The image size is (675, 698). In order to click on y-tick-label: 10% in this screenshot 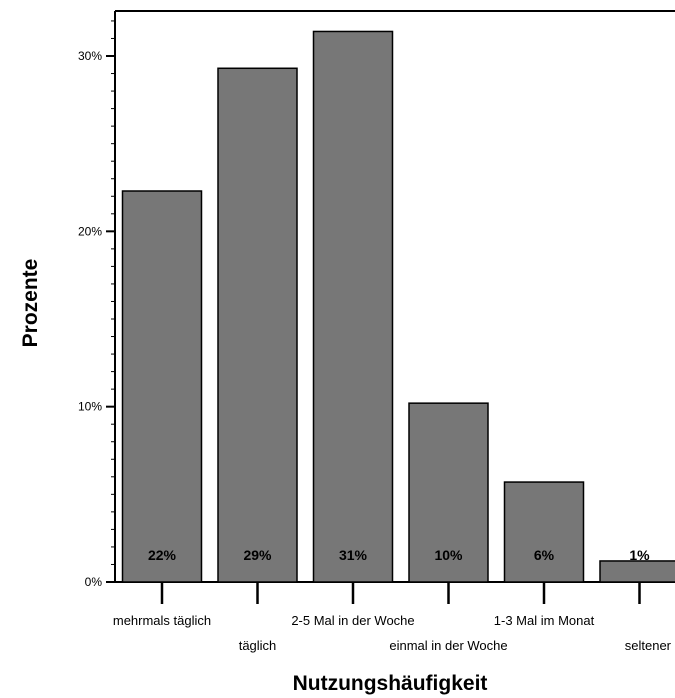, I will do `click(90, 407)`.